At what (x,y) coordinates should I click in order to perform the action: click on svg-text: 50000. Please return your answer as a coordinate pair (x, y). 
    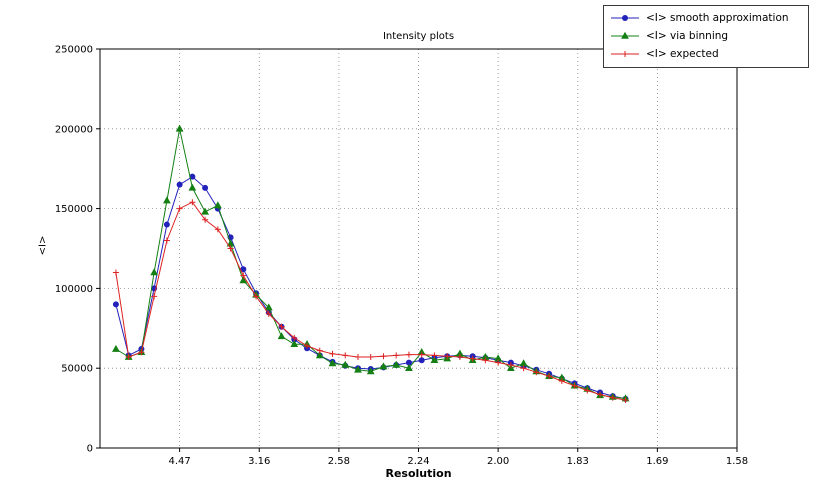
    Looking at the image, I should click on (77, 369).